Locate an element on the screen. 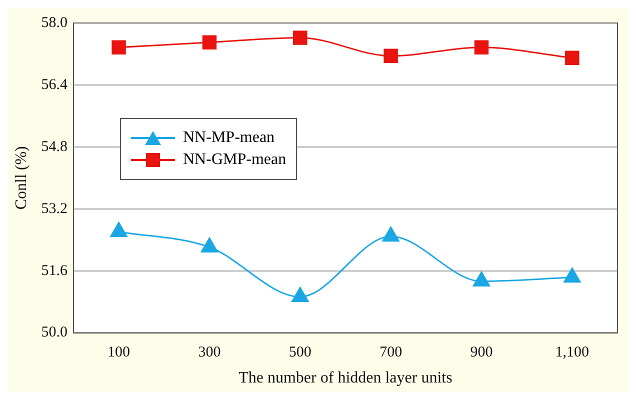 The height and width of the screenshot is (400, 636). x-tick-label: 300 is located at coordinates (209, 352).